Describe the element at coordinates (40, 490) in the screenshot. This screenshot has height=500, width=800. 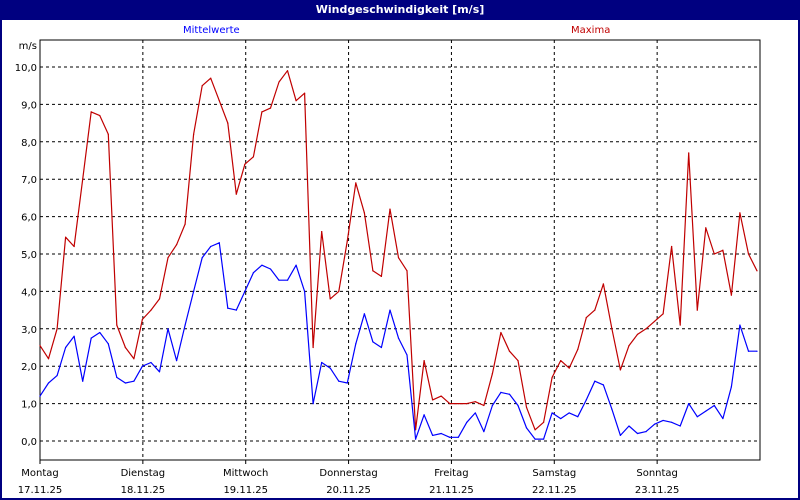
I see `x-tick-date: 17.11.25` at that location.